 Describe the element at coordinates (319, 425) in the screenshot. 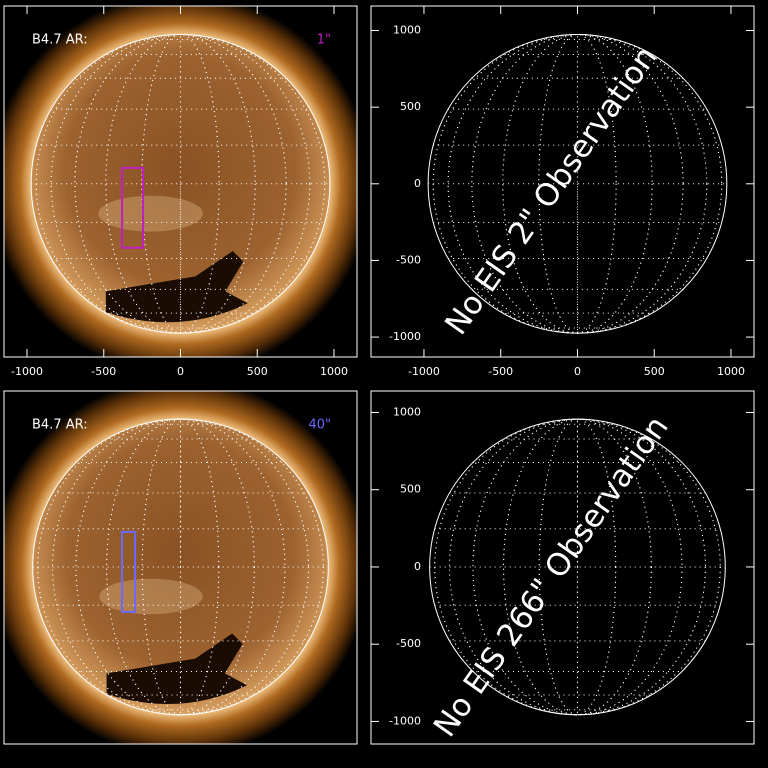

I see `panel-tag: 40"` at that location.